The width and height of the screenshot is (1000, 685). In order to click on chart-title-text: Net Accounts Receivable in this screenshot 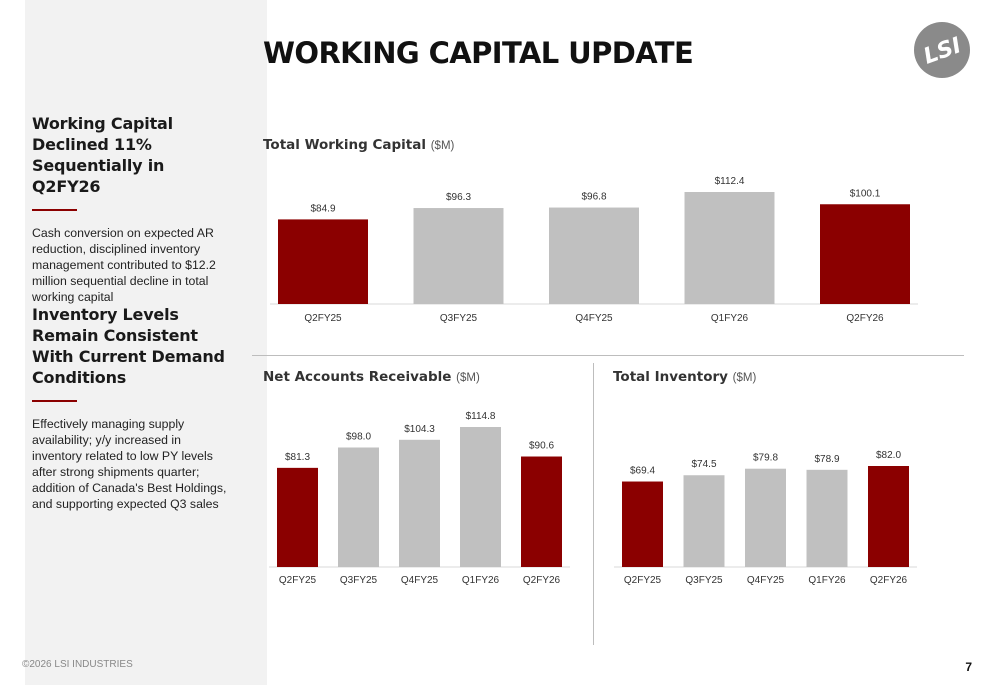, I will do `click(357, 377)`.